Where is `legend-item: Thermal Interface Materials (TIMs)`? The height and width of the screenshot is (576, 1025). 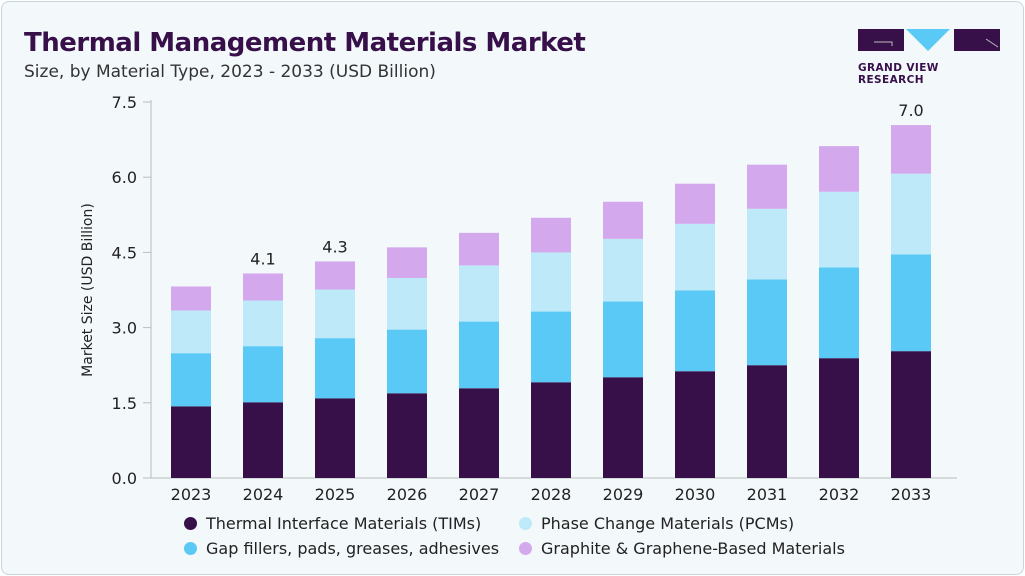 legend-item: Thermal Interface Materials (TIMs) is located at coordinates (351, 523).